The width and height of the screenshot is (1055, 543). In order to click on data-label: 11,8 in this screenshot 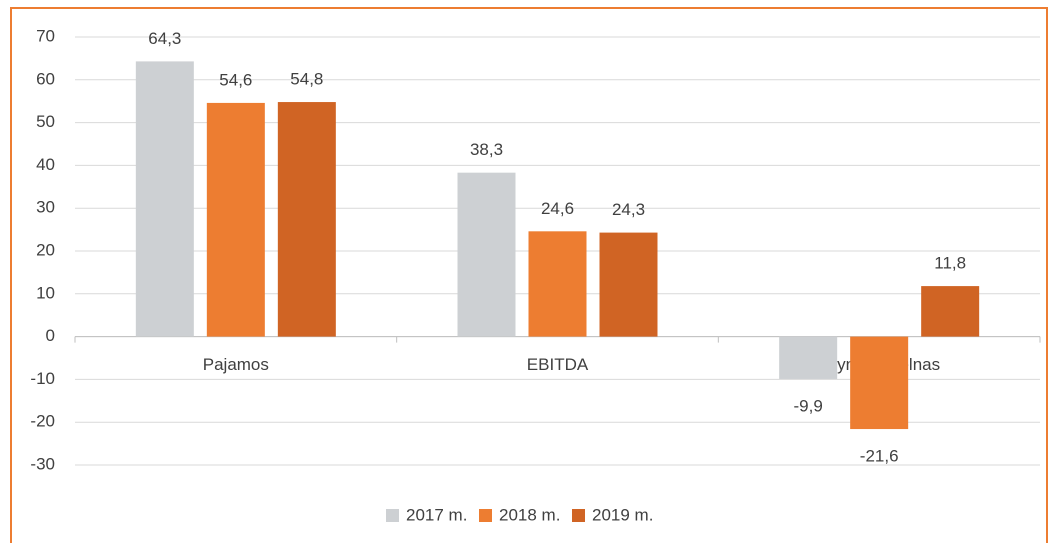, I will do `click(950, 263)`.